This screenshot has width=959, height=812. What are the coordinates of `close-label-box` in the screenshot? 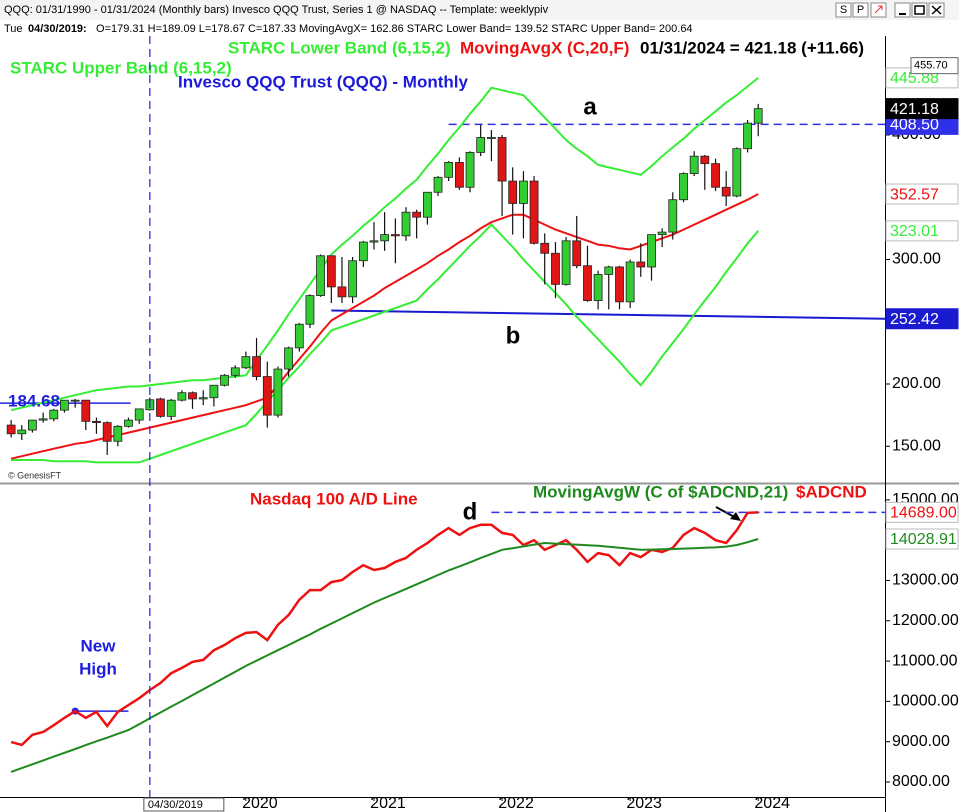 It's located at (922, 109).